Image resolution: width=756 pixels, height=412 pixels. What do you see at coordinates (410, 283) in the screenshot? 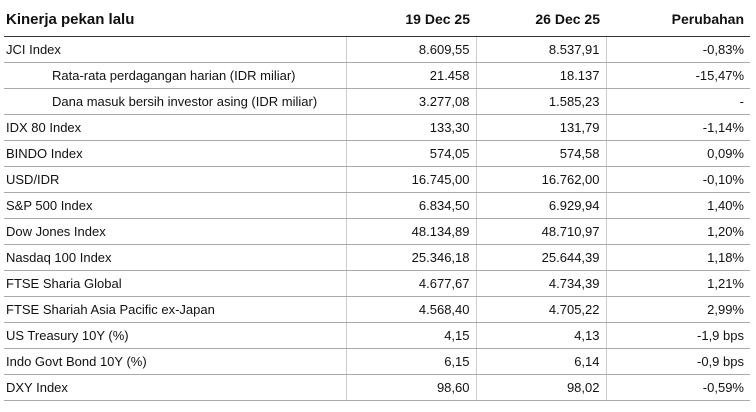
I see `value-prev: 4.677,67` at bounding box center [410, 283].